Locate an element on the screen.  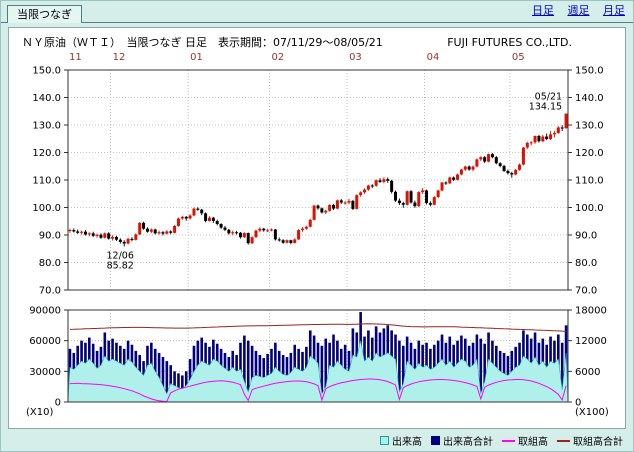
nav-weekly: 週足 is located at coordinates (578, 10).